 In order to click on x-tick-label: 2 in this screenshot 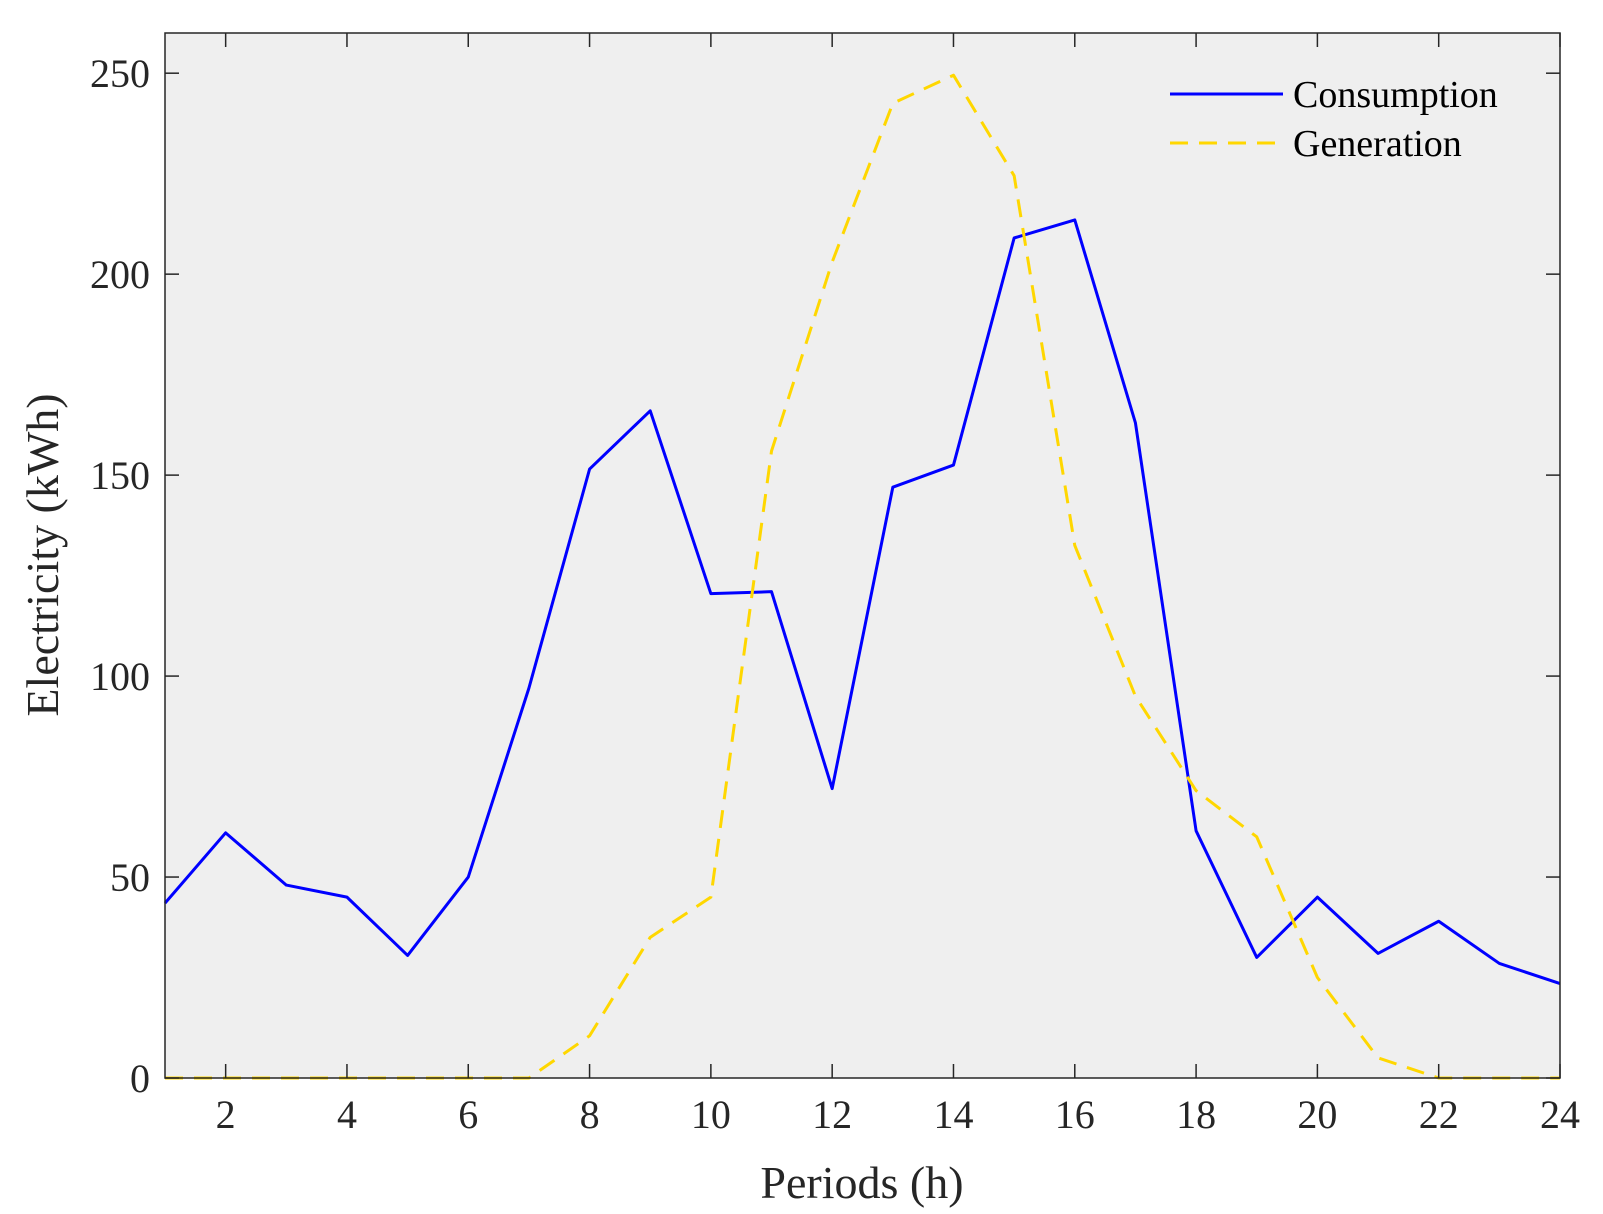, I will do `click(226, 1114)`.